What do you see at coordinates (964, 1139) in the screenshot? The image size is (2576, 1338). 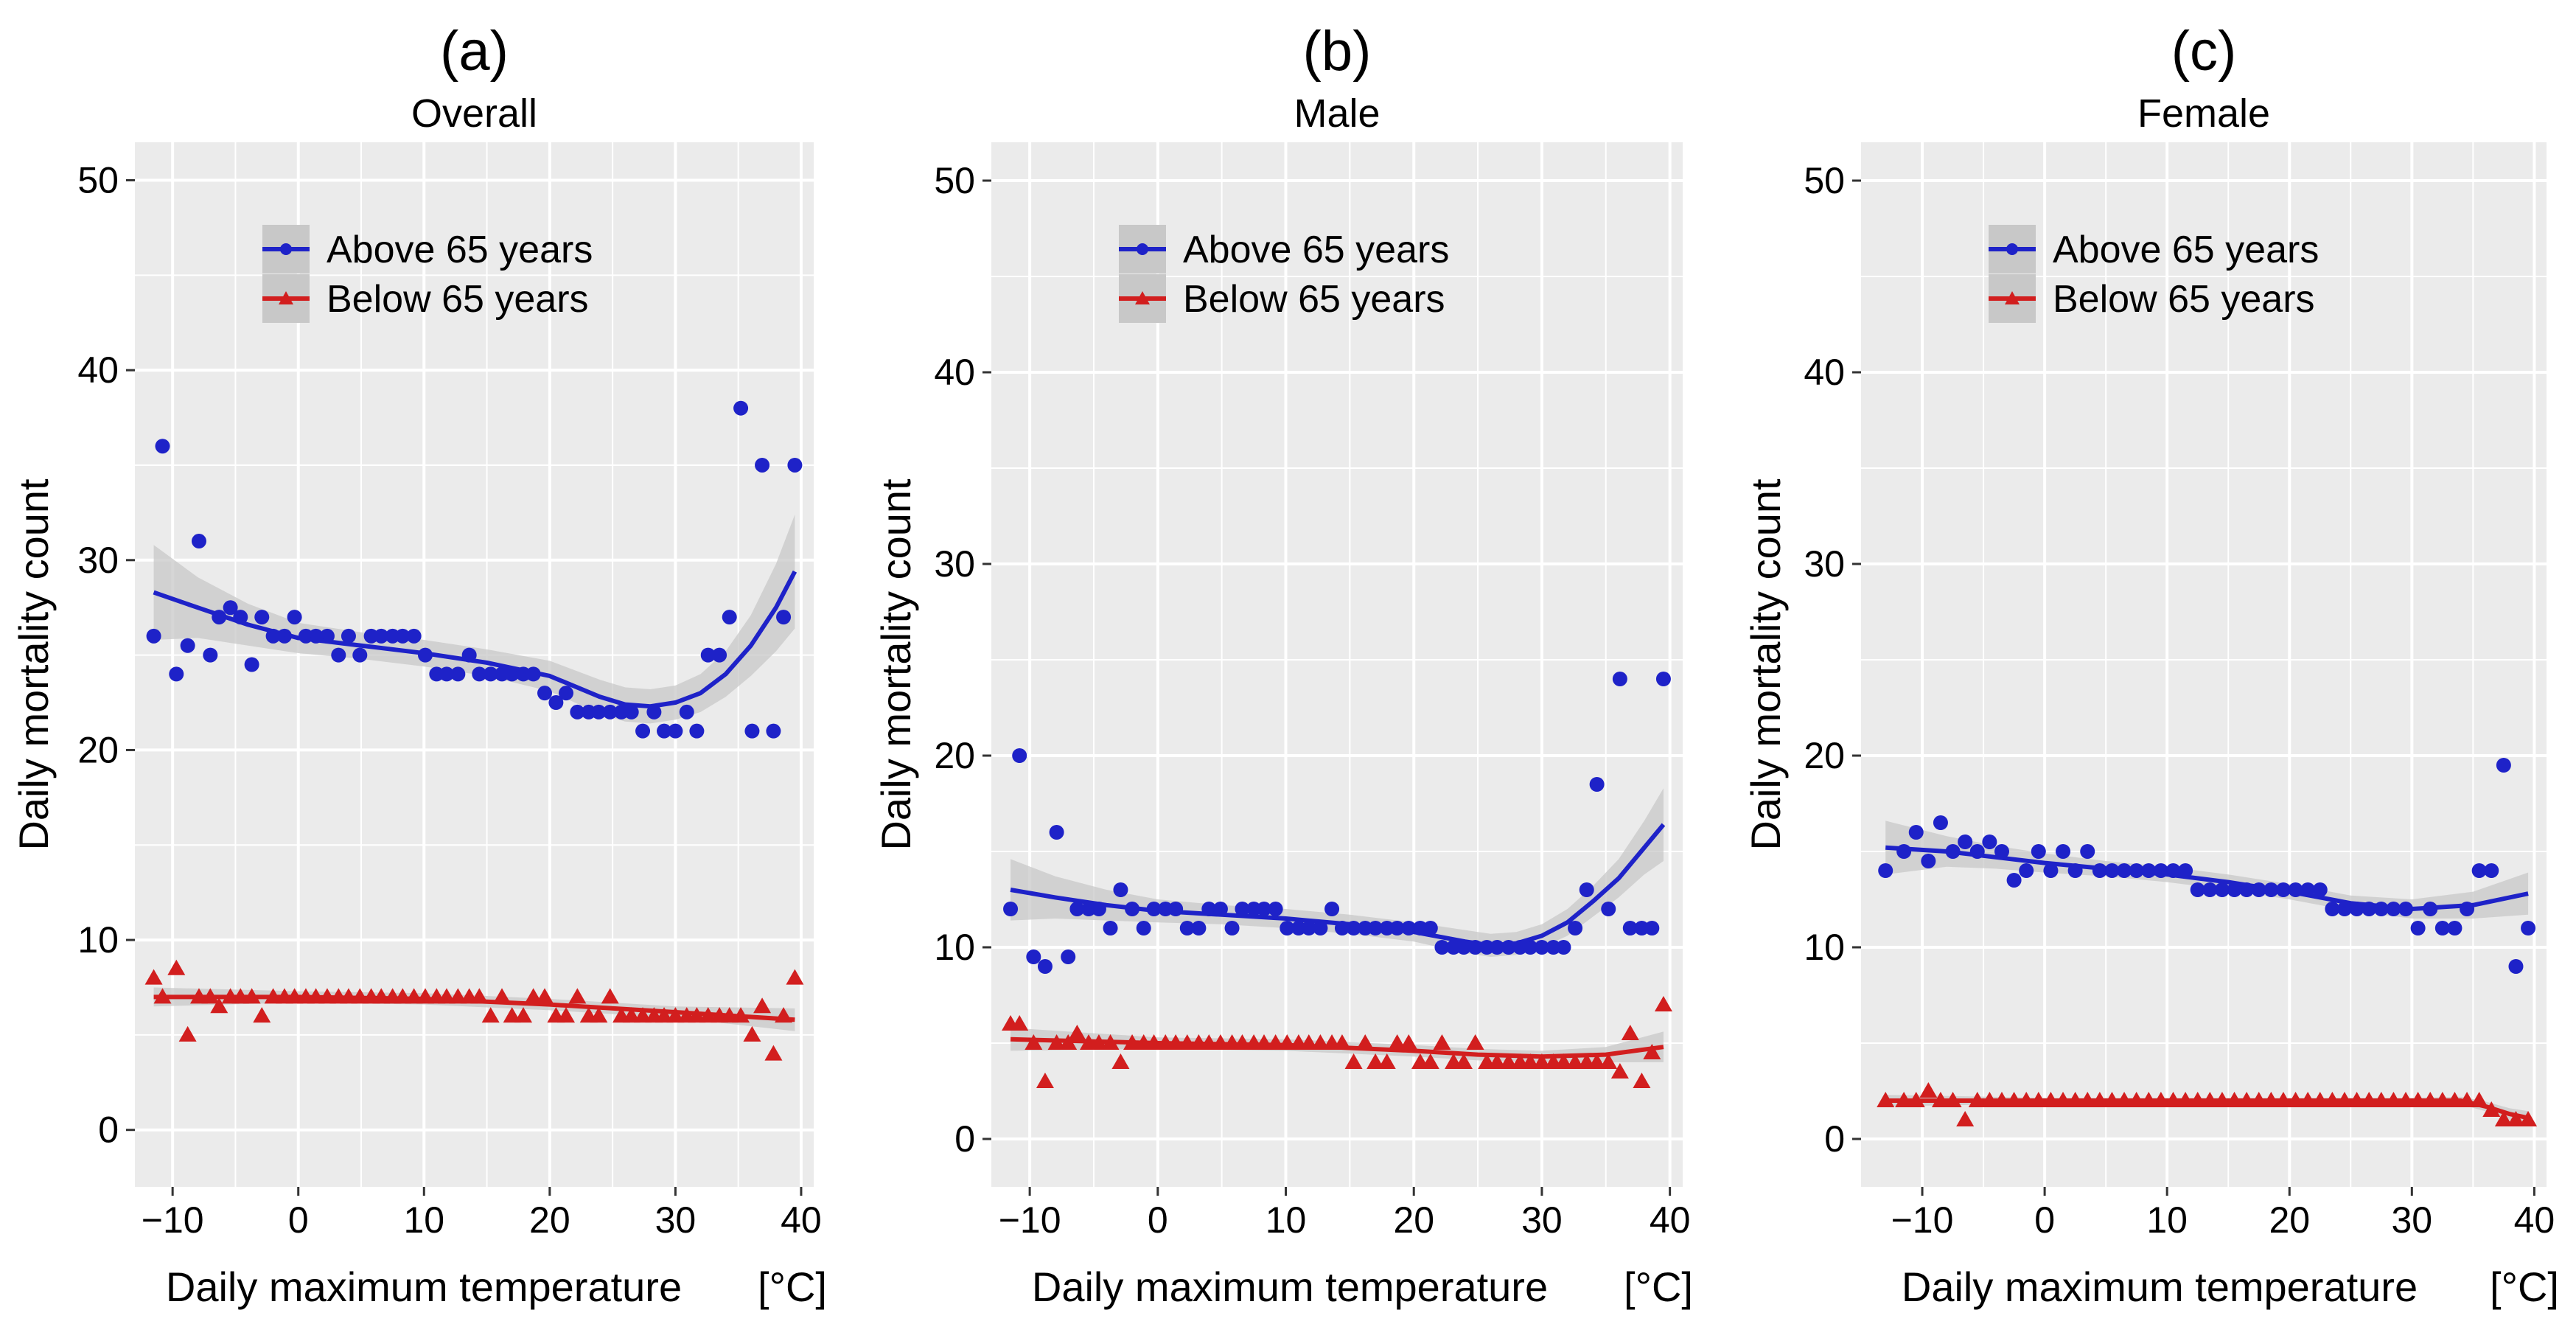 I see `y-tick-label: 0` at bounding box center [964, 1139].